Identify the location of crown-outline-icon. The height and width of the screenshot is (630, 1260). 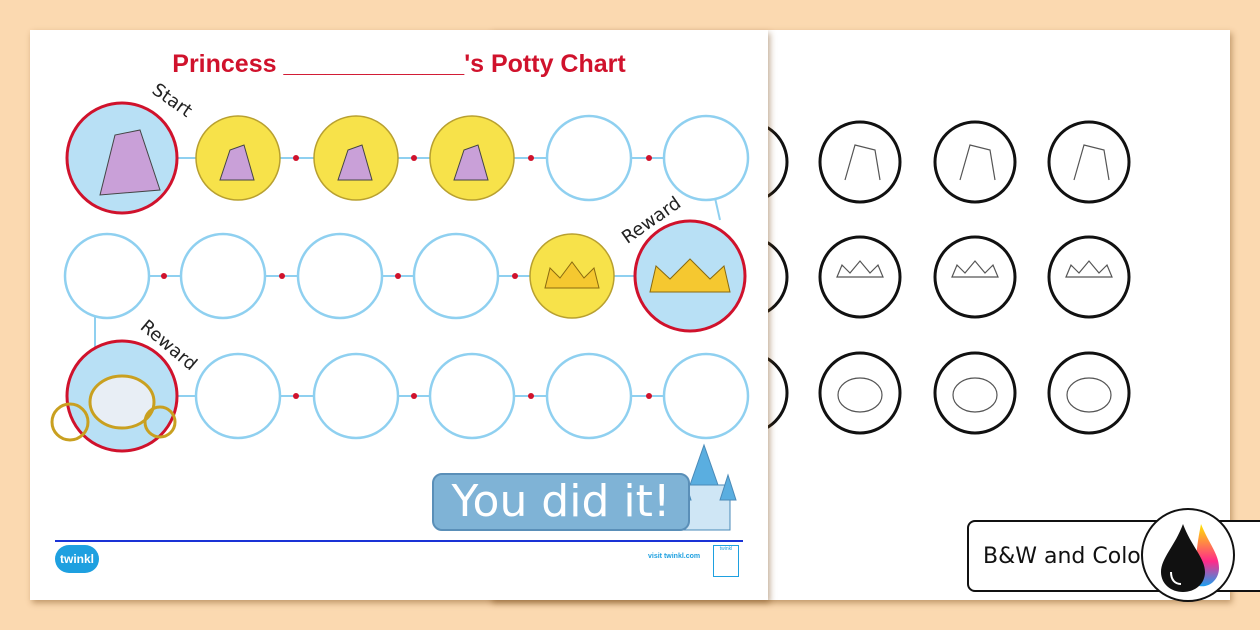
(974, 269).